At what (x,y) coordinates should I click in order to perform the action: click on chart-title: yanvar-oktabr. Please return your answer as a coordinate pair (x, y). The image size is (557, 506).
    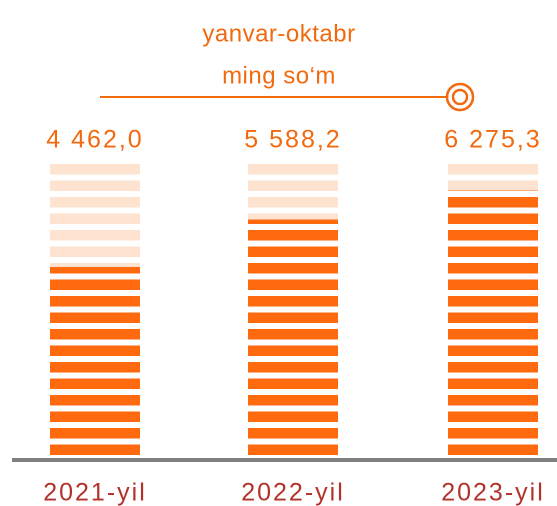
    Looking at the image, I should click on (278, 33).